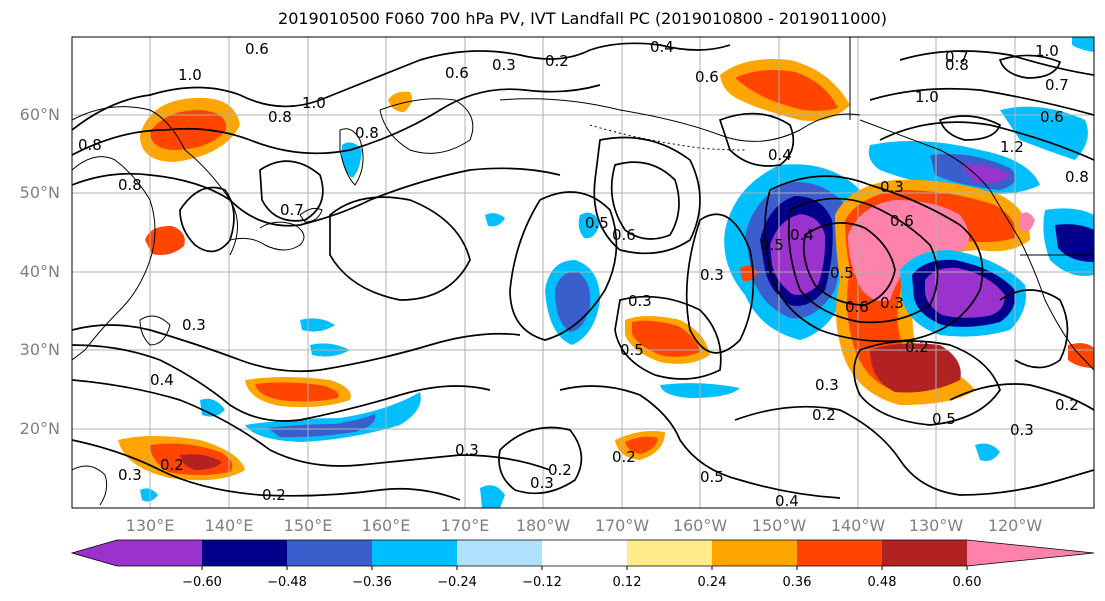 This screenshot has width=1105, height=601. What do you see at coordinates (287, 582) in the screenshot?
I see `colorbar-tick-label: −0.48` at bounding box center [287, 582].